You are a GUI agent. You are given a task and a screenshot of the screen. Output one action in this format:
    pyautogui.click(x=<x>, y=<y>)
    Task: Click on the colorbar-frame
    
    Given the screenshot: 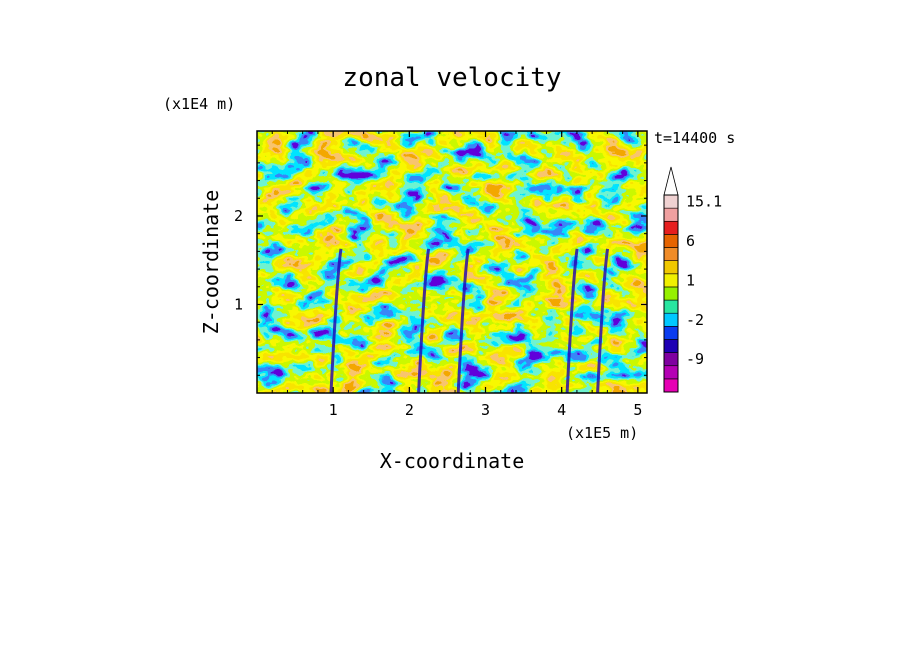 What is the action you would take?
    pyautogui.click(x=671, y=293)
    